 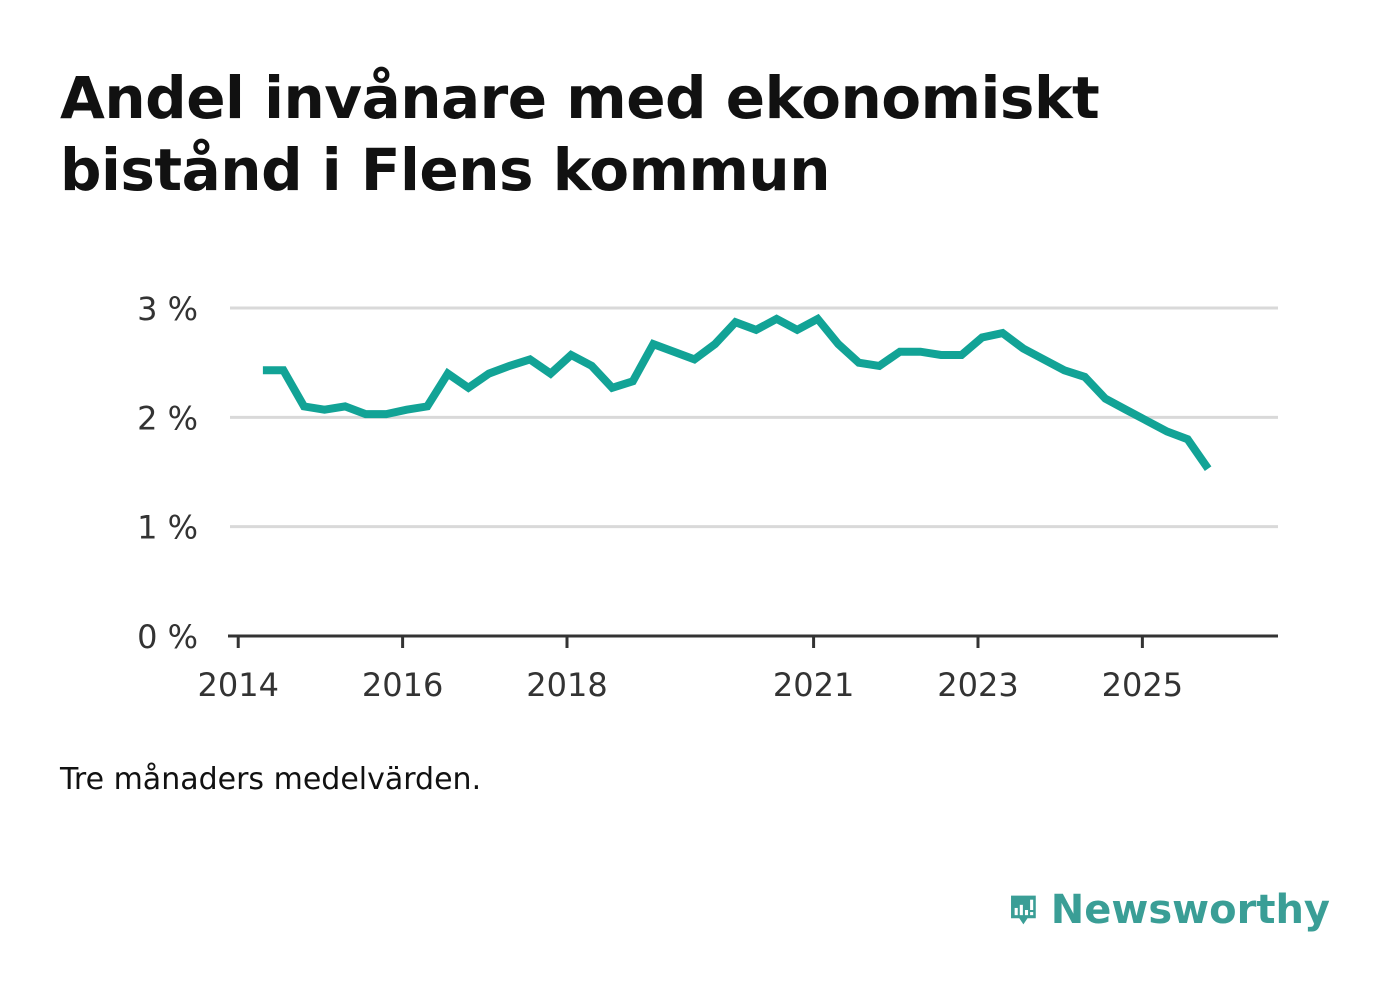 I want to click on x-tick-label: 2021, so click(x=813, y=685).